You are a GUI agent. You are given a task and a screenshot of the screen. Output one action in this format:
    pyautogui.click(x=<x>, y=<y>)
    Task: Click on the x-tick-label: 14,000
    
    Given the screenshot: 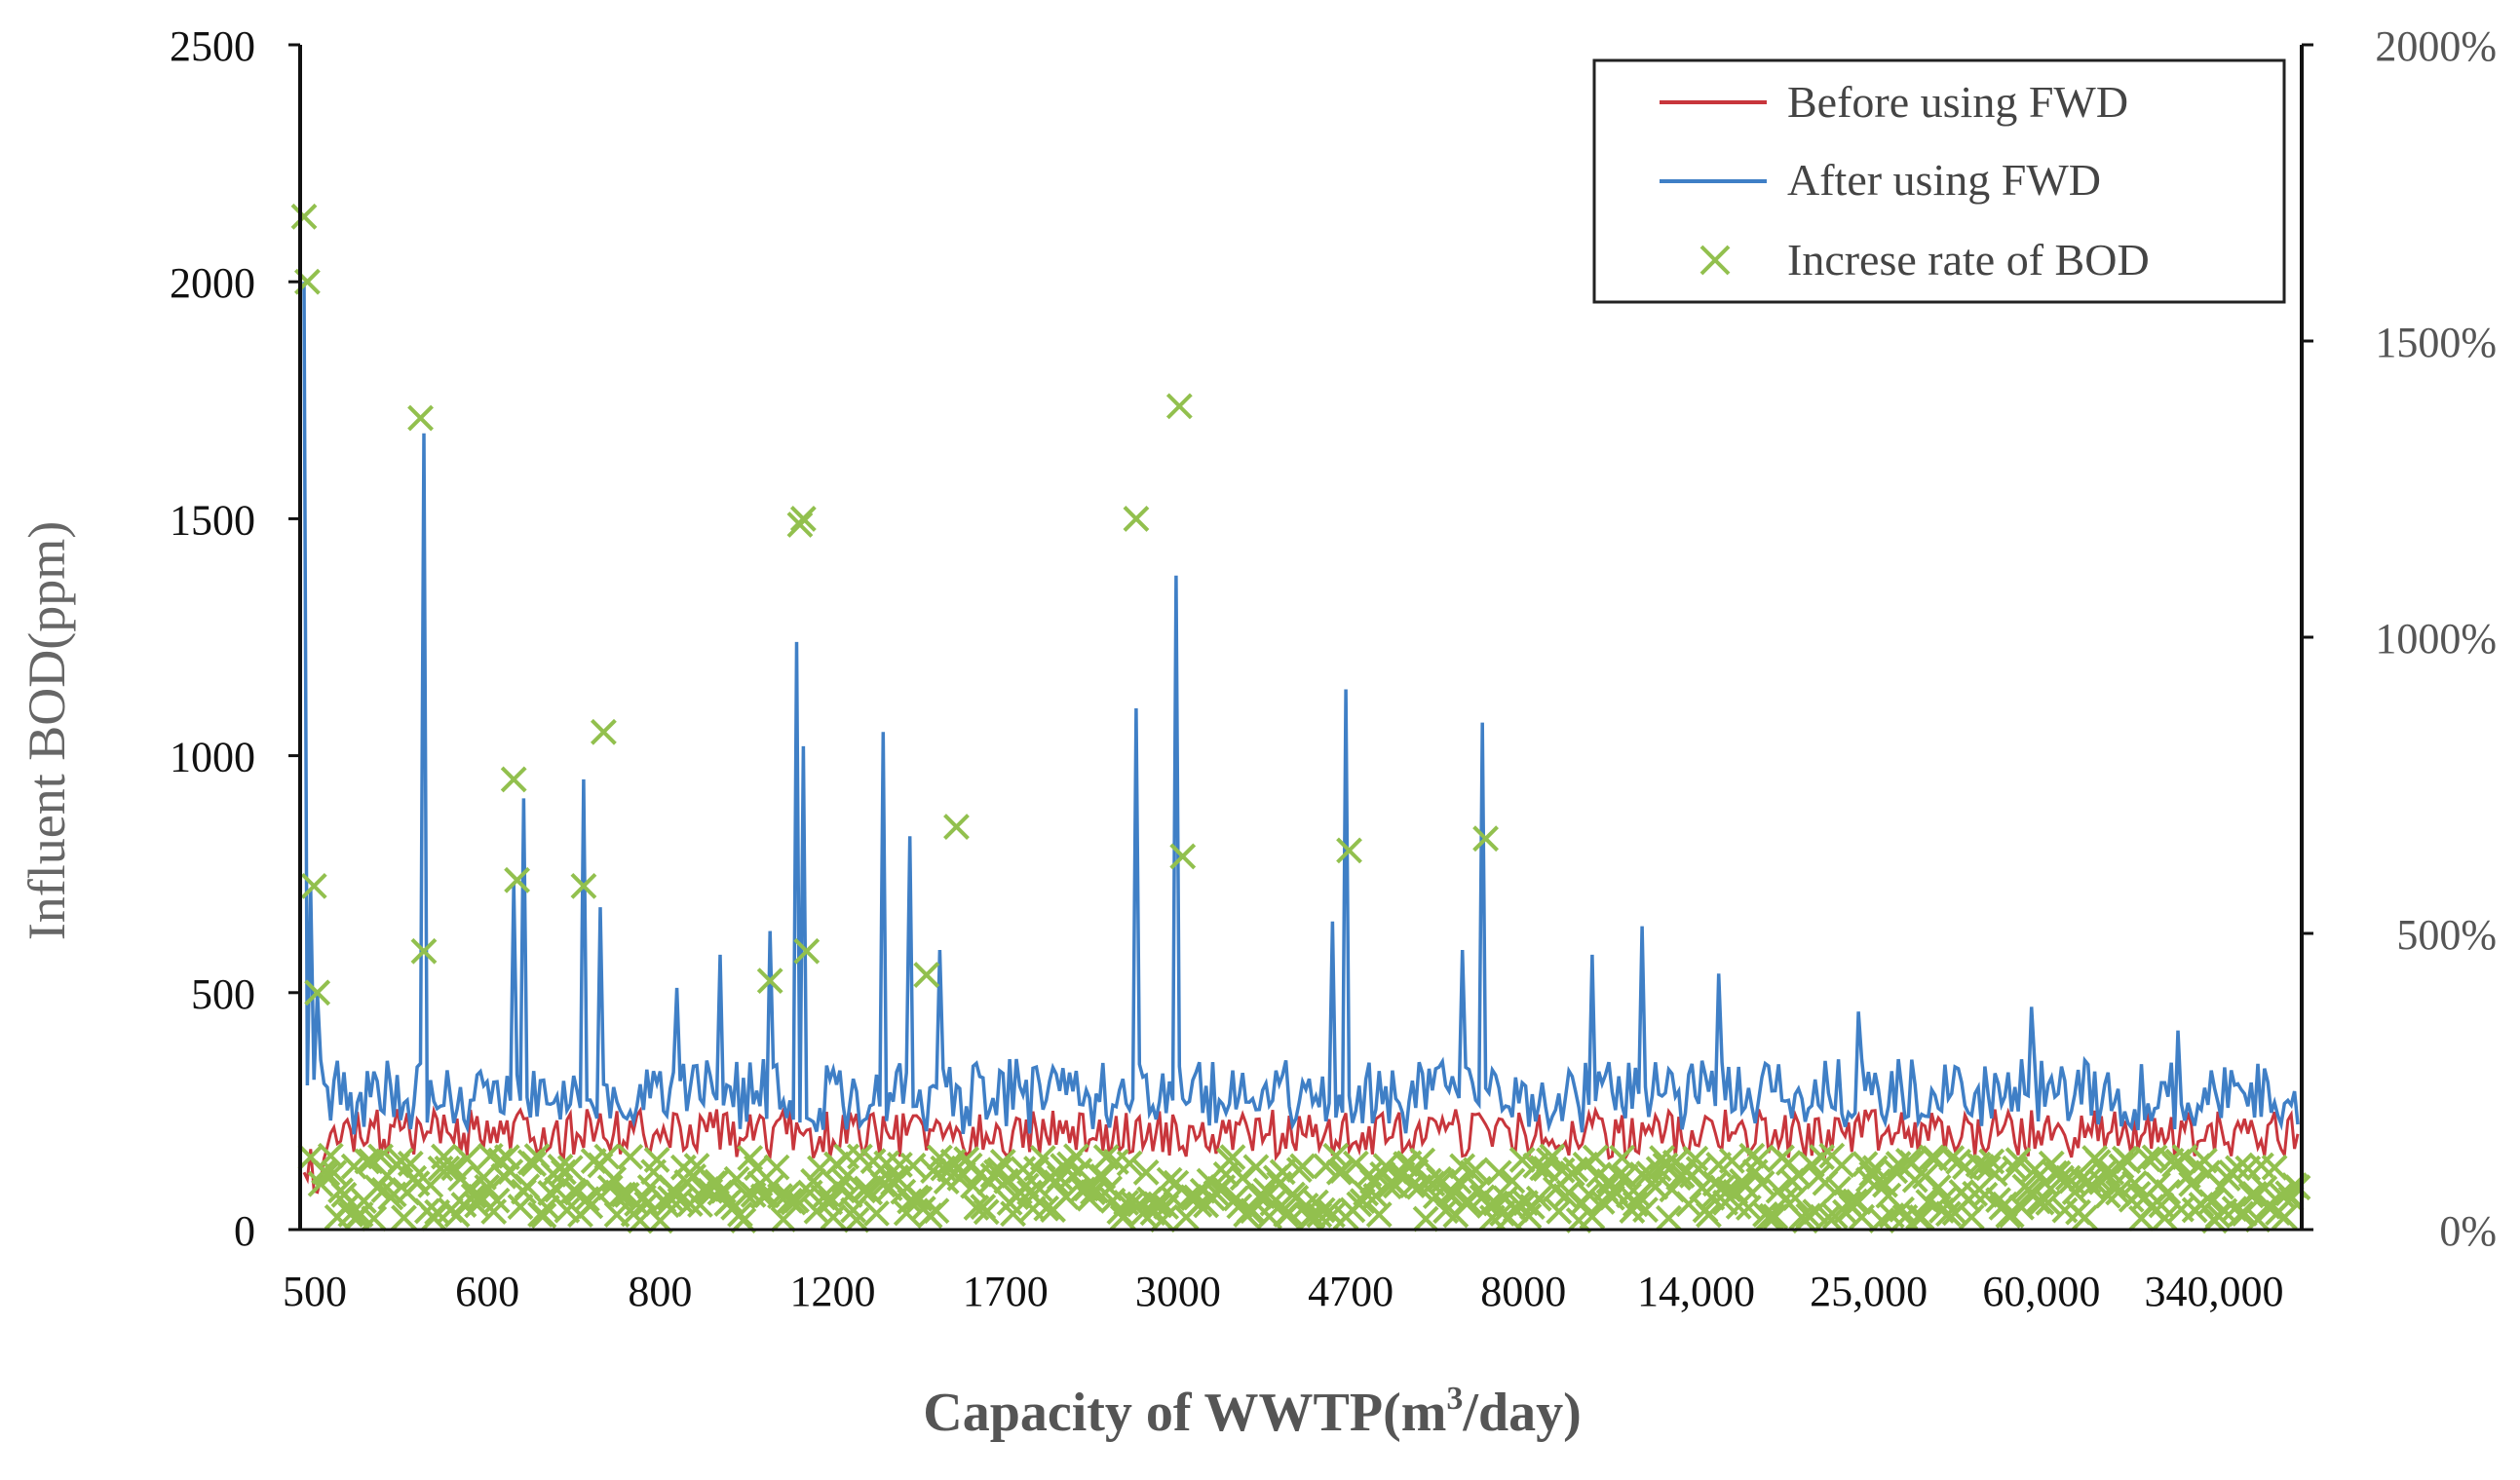 What is the action you would take?
    pyautogui.click(x=1696, y=1291)
    